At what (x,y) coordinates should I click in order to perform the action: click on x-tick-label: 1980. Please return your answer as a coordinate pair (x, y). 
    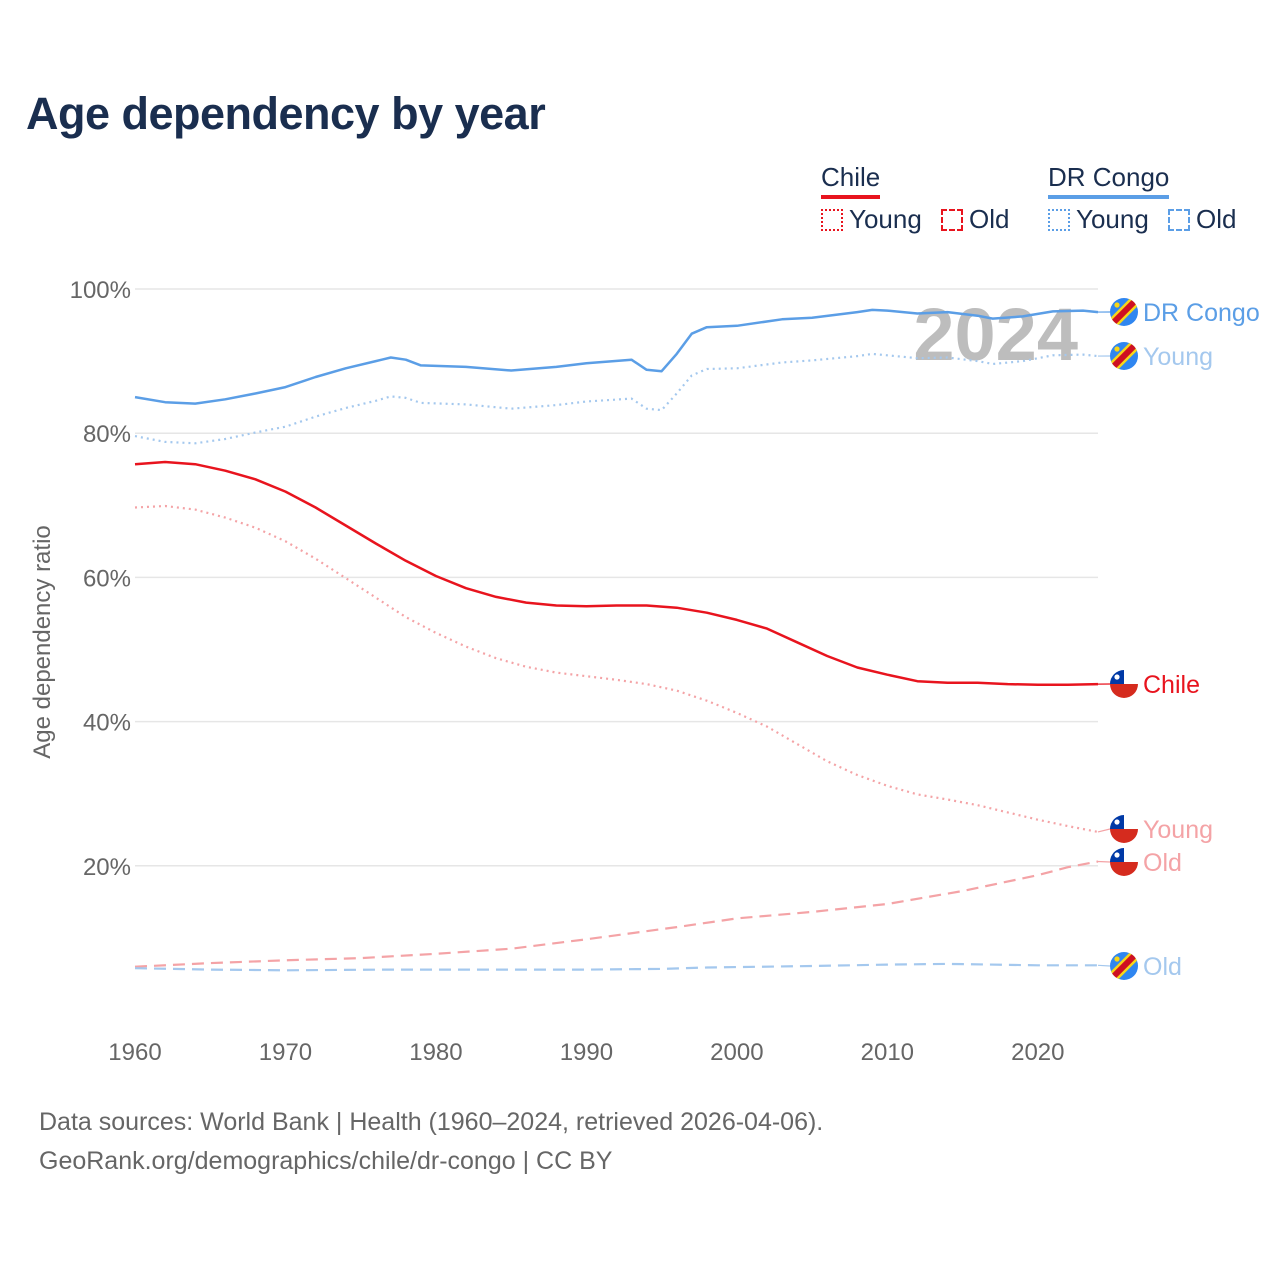
    Looking at the image, I should click on (435, 1052).